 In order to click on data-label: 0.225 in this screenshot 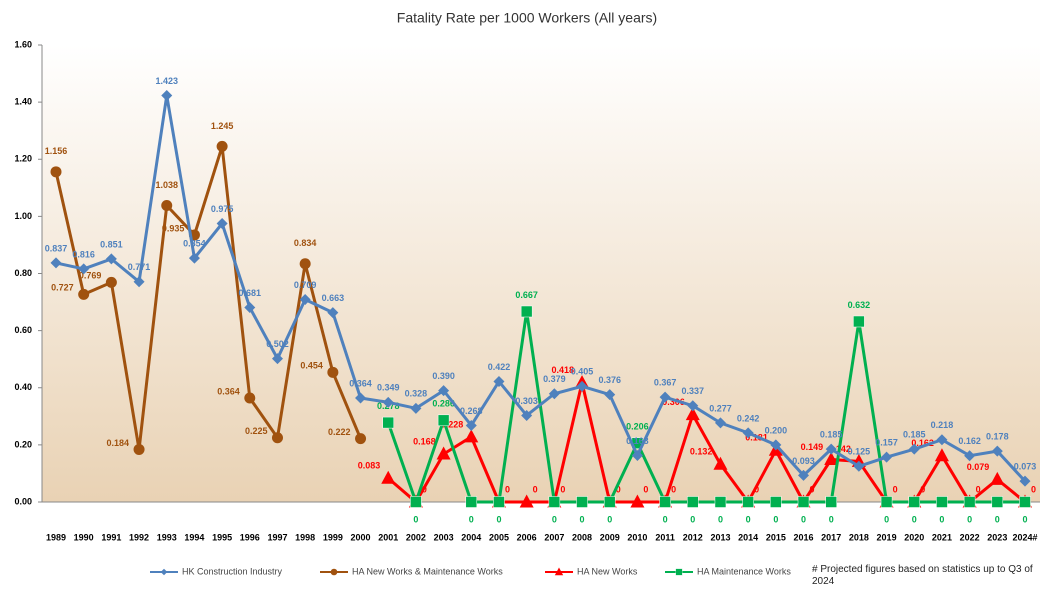, I will do `click(256, 431)`.